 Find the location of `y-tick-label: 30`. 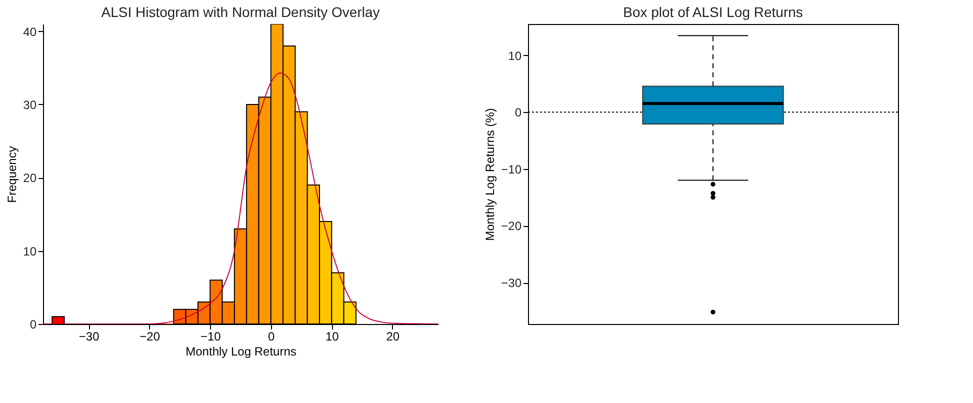

y-tick-label: 30 is located at coordinates (30, 105).